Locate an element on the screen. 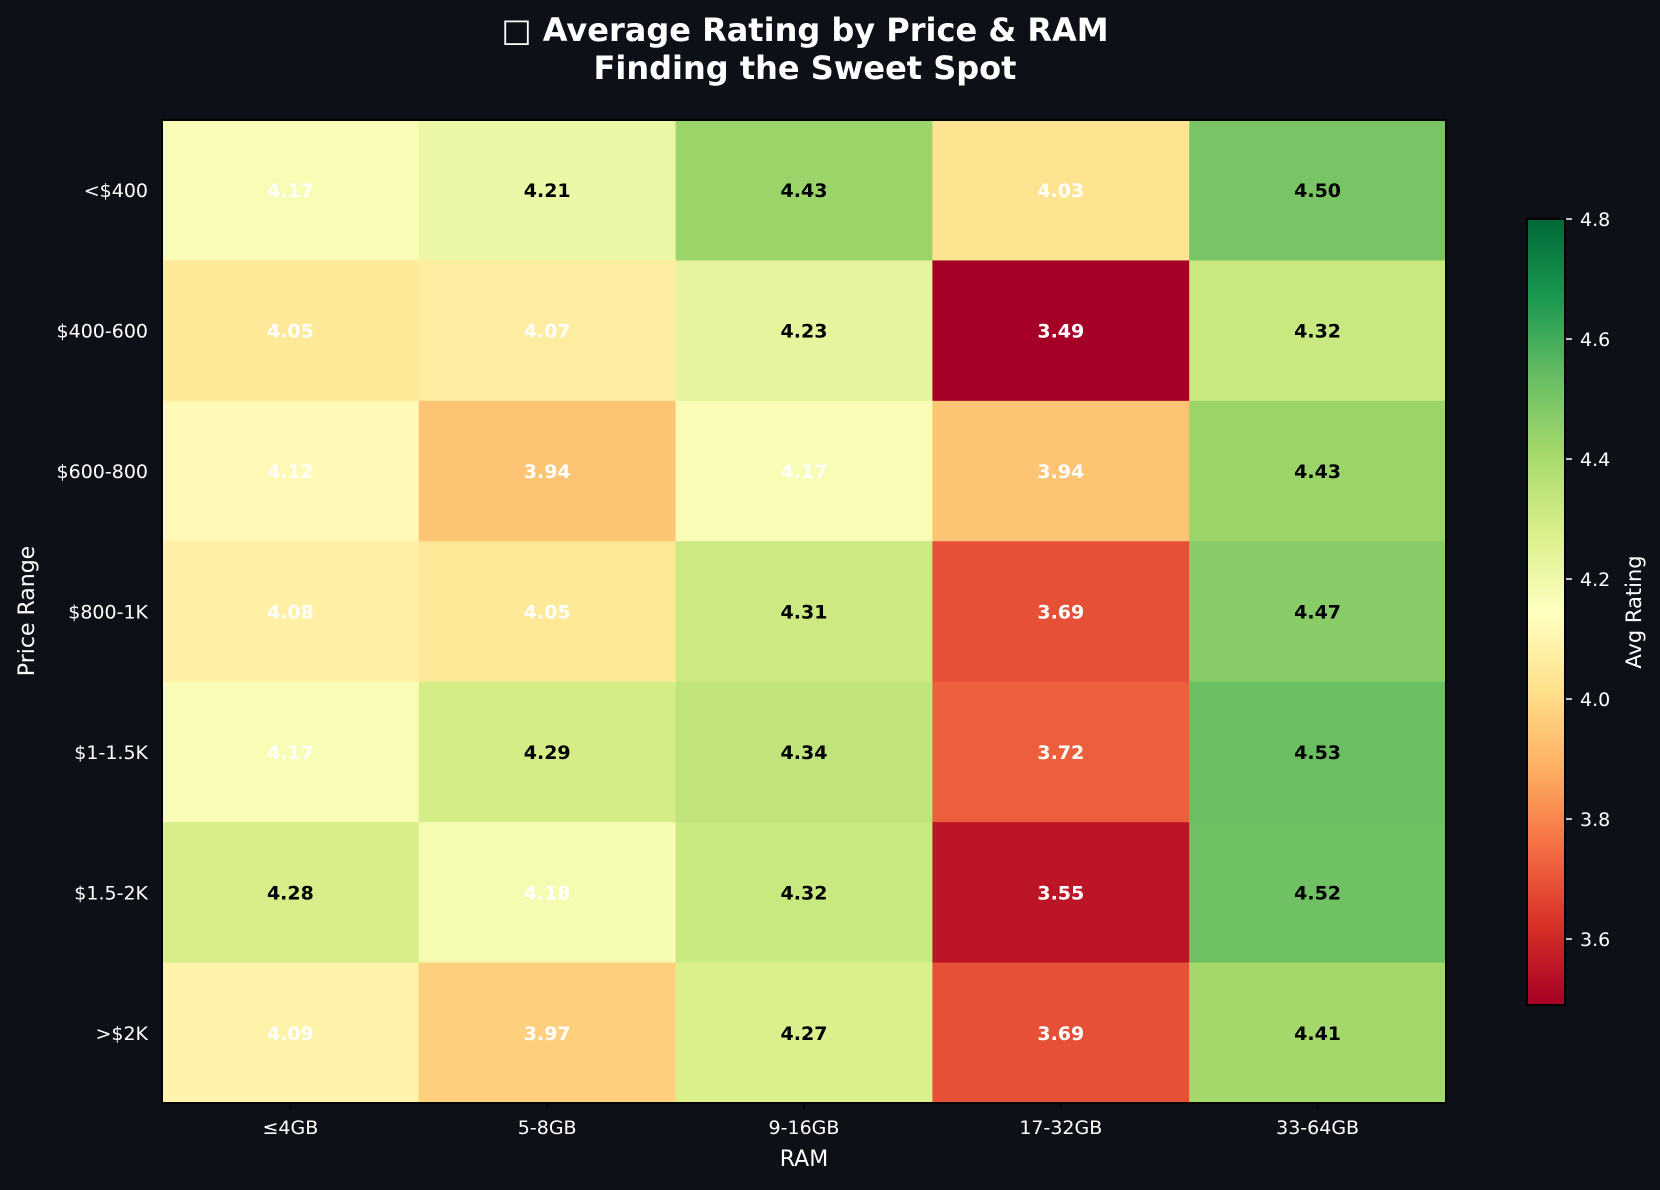 This screenshot has width=1660, height=1190. cell-value-label: 4.03 is located at coordinates (1060, 191).